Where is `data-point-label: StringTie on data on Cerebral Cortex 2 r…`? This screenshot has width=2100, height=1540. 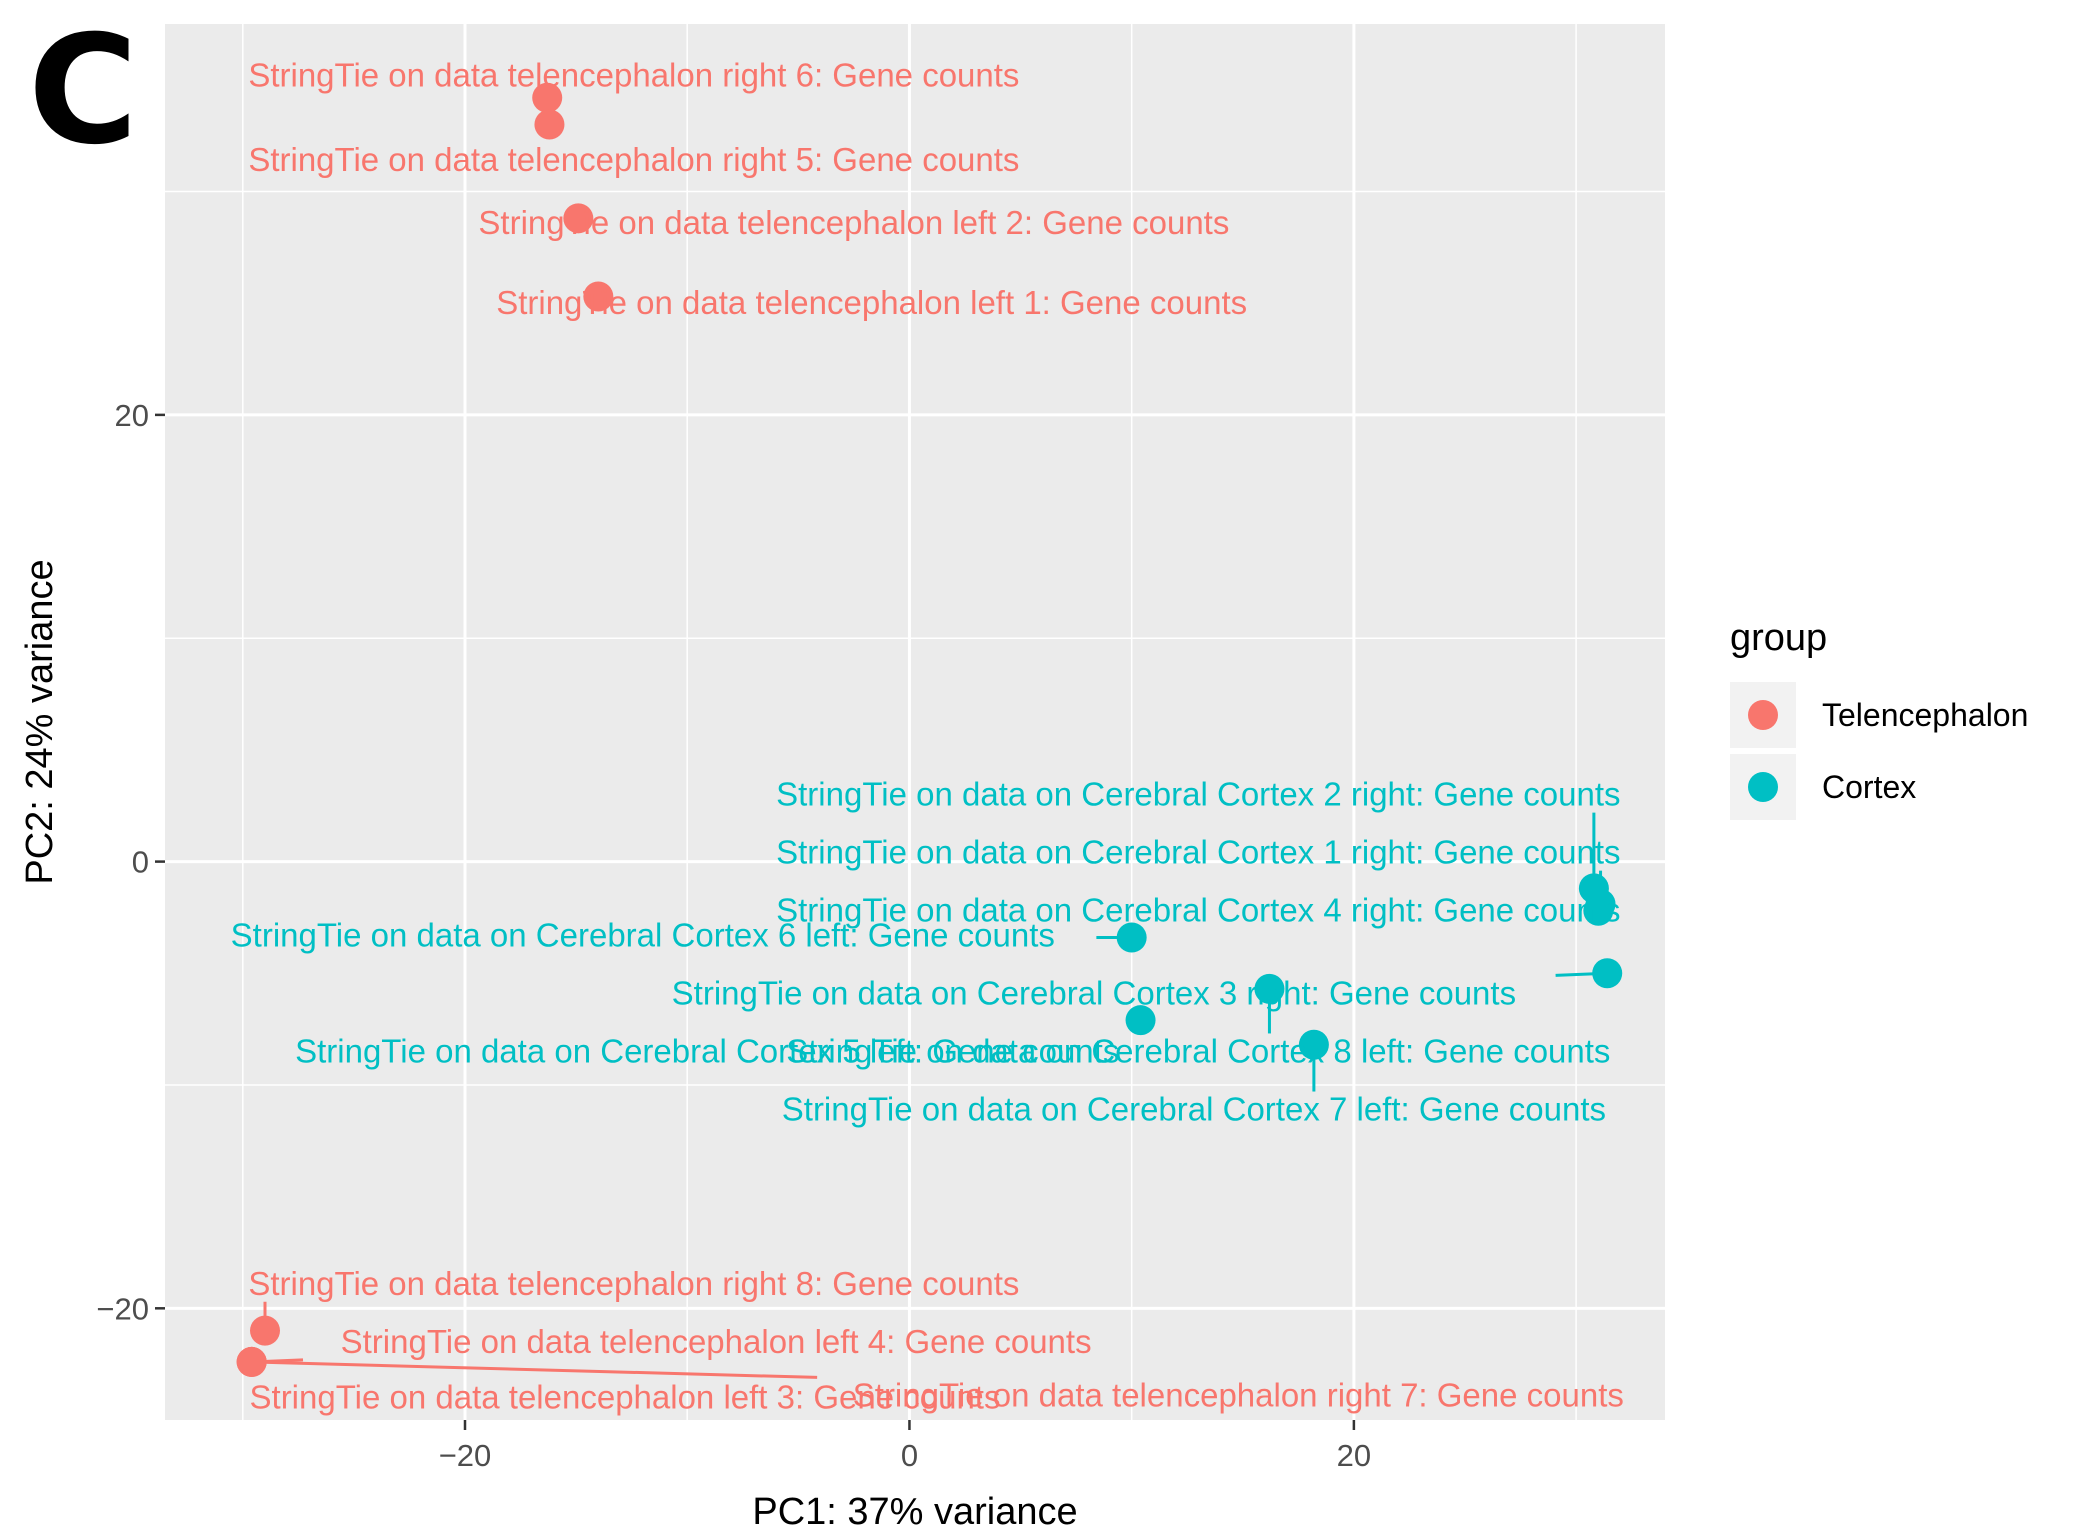 data-point-label: StringTie on data on Cerebral Cortex 2 r… is located at coordinates (1198, 794).